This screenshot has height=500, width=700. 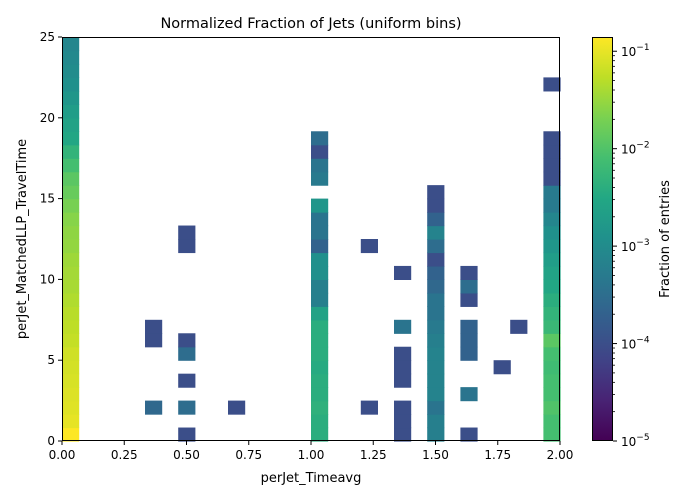 What do you see at coordinates (186, 455) in the screenshot?
I see `x-tick-label: 0.50` at bounding box center [186, 455].